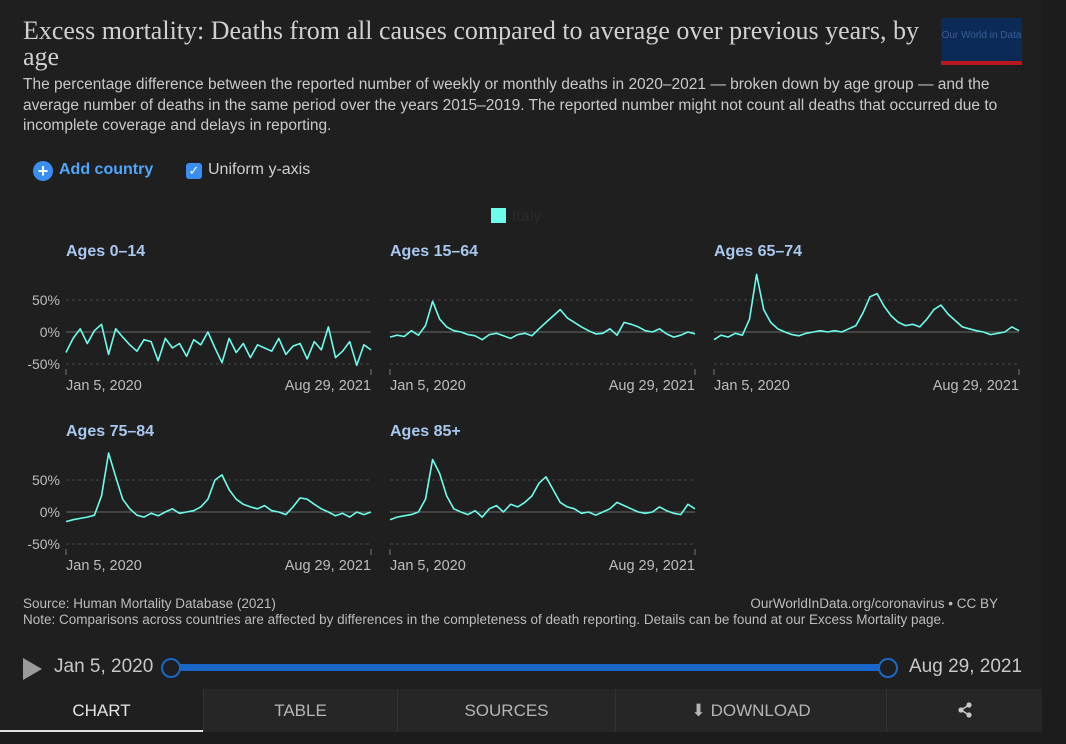 The height and width of the screenshot is (744, 1066). What do you see at coordinates (888, 668) in the screenshot?
I see `timeline-end-handle` at bounding box center [888, 668].